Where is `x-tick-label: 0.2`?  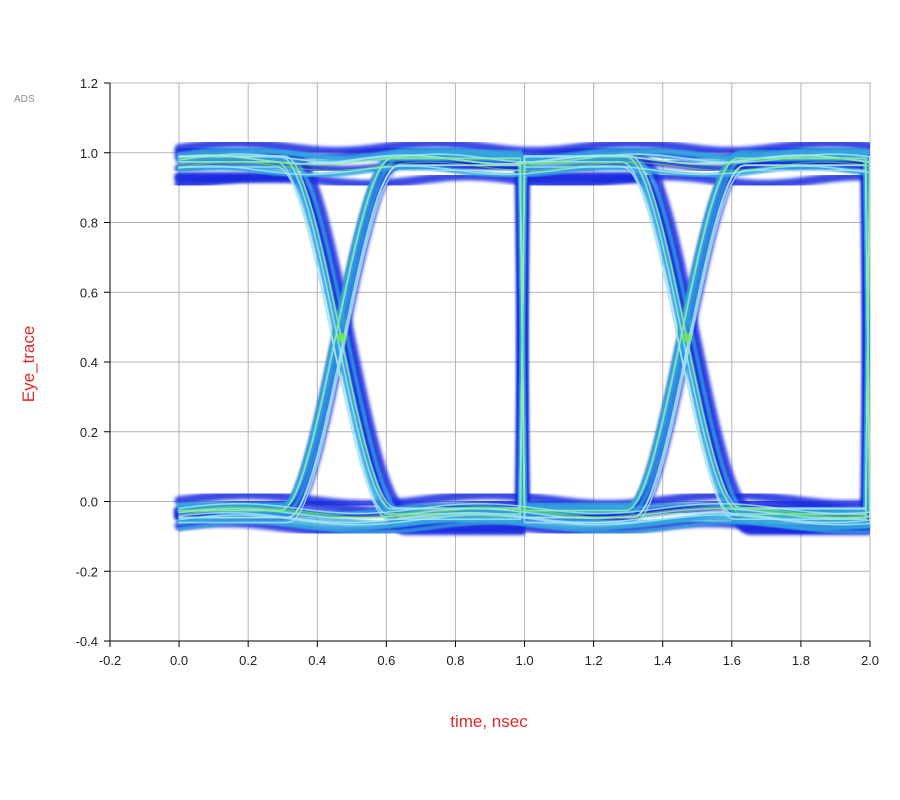
x-tick-label: 0.2 is located at coordinates (248, 660).